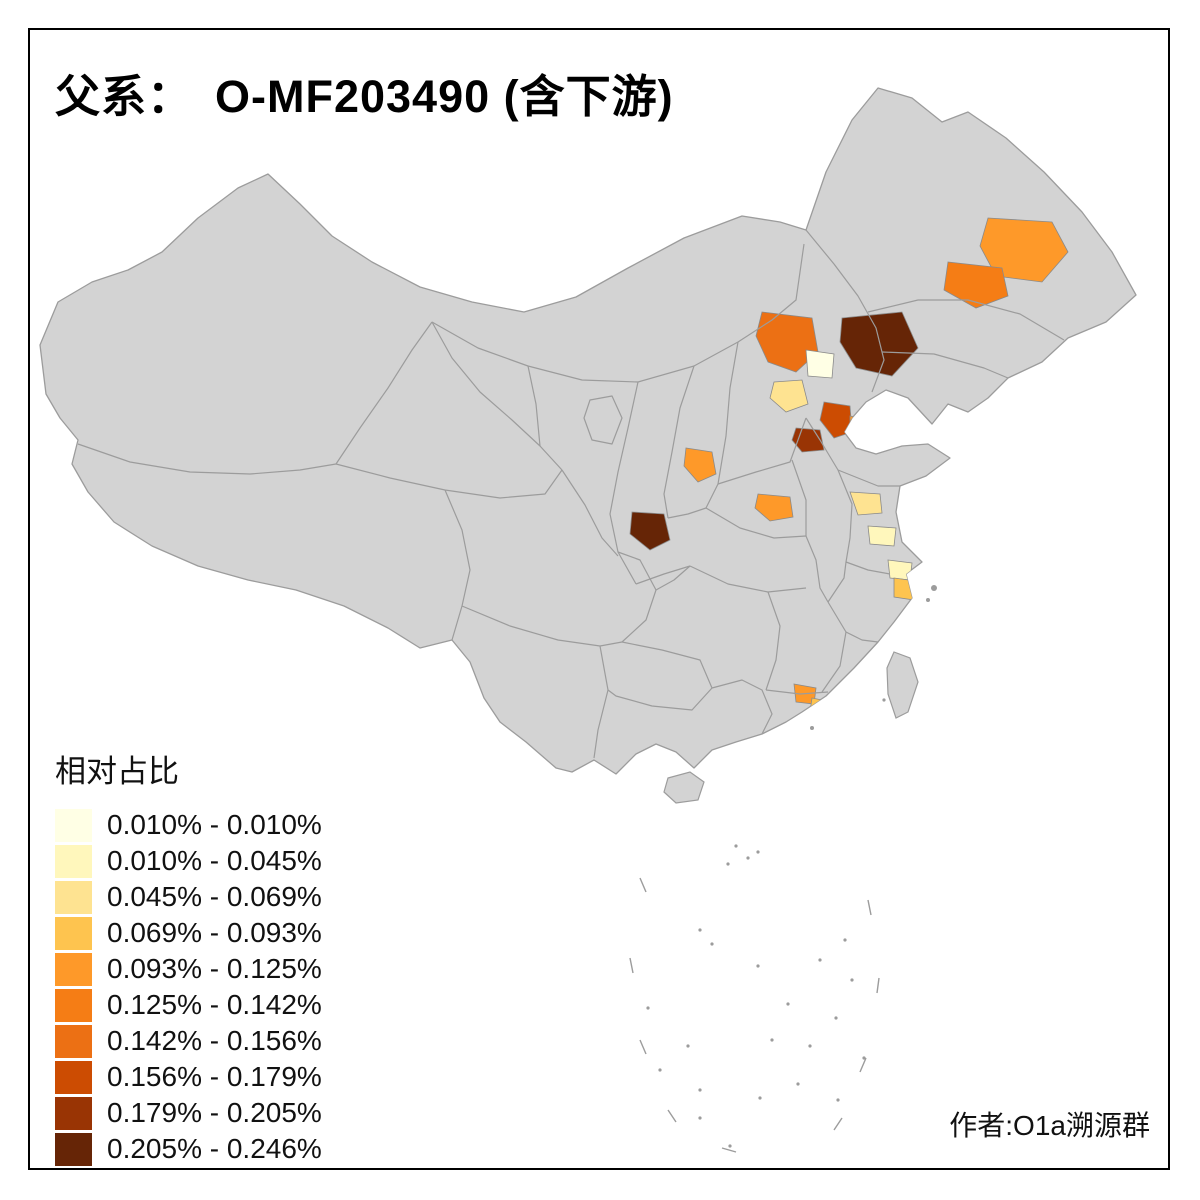 Image resolution: width=1200 pixels, height=1200 pixels. What do you see at coordinates (214, 1004) in the screenshot?
I see `legend-label: 0.125% - 0.142%` at bounding box center [214, 1004].